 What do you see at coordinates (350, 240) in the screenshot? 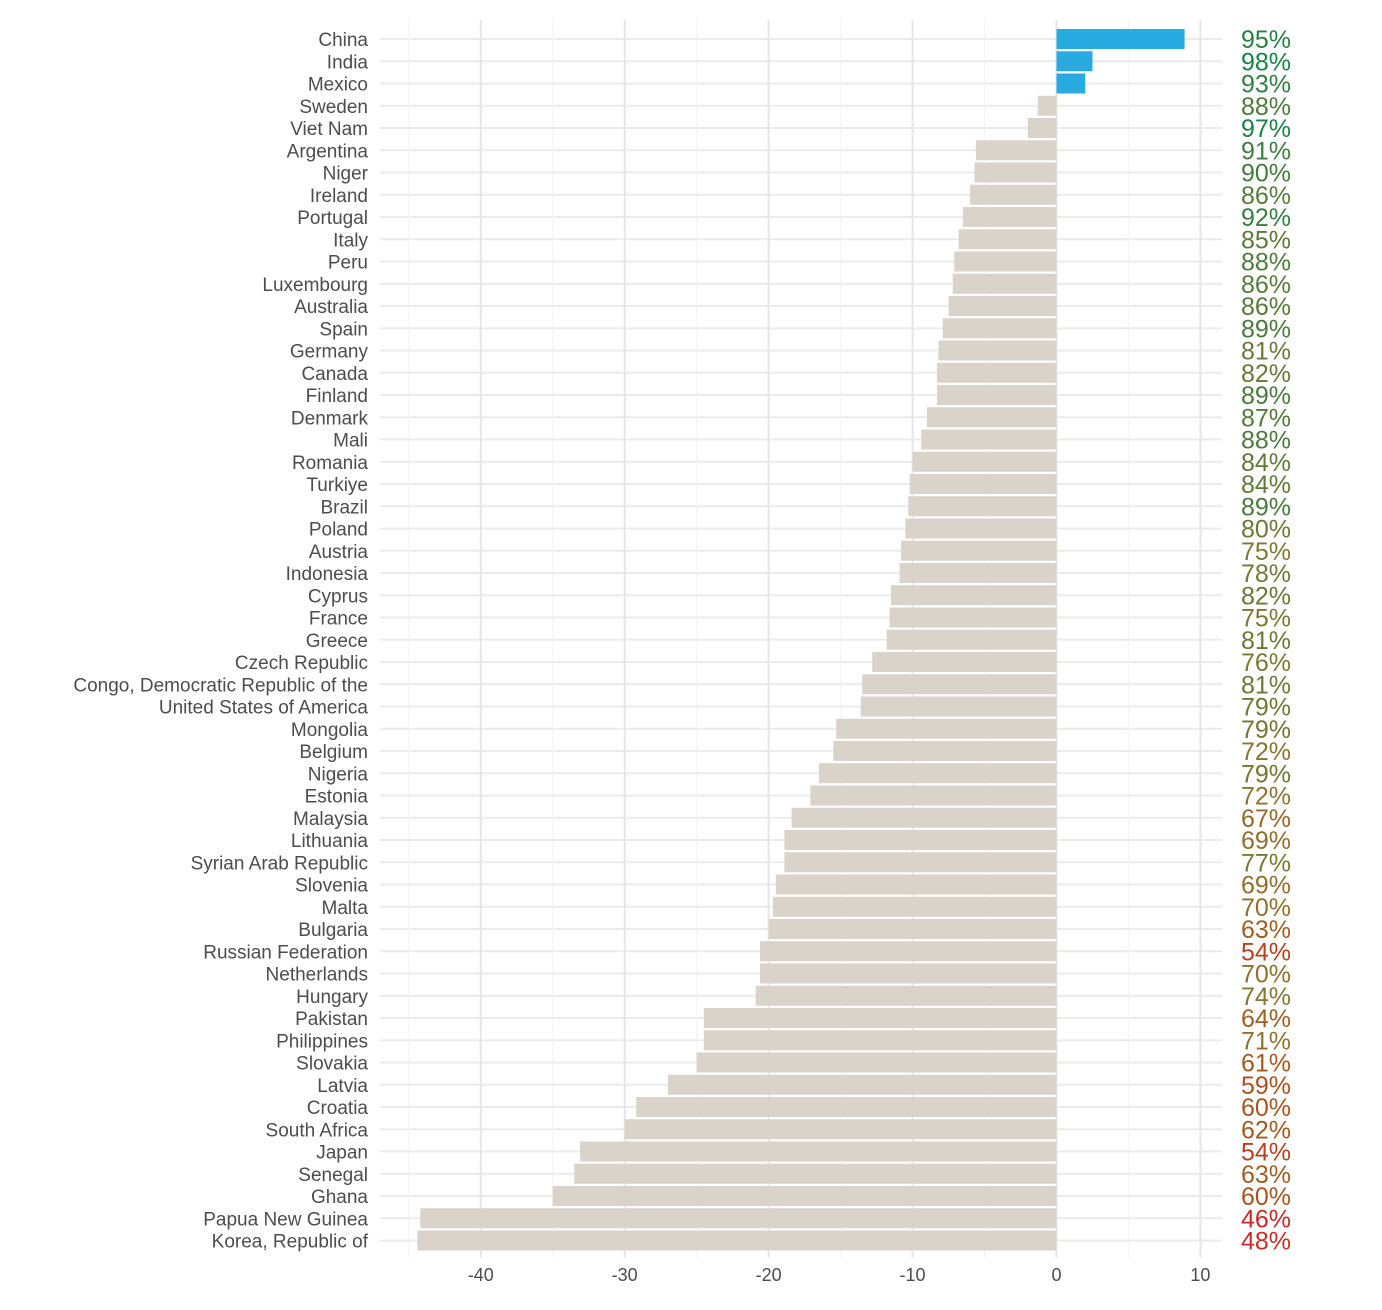
I see `category-label: Italy` at bounding box center [350, 240].